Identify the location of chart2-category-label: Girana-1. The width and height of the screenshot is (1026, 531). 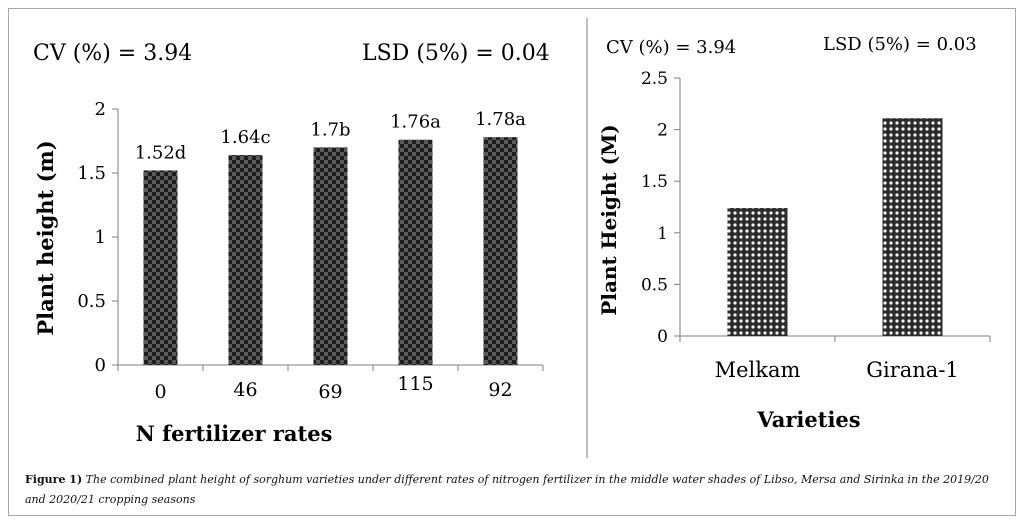
(912, 370).